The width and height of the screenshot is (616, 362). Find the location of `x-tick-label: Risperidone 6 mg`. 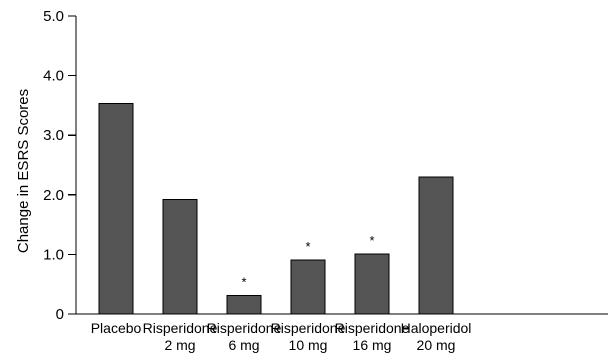

x-tick-label: Risperidone 6 mg is located at coordinates (244, 336).